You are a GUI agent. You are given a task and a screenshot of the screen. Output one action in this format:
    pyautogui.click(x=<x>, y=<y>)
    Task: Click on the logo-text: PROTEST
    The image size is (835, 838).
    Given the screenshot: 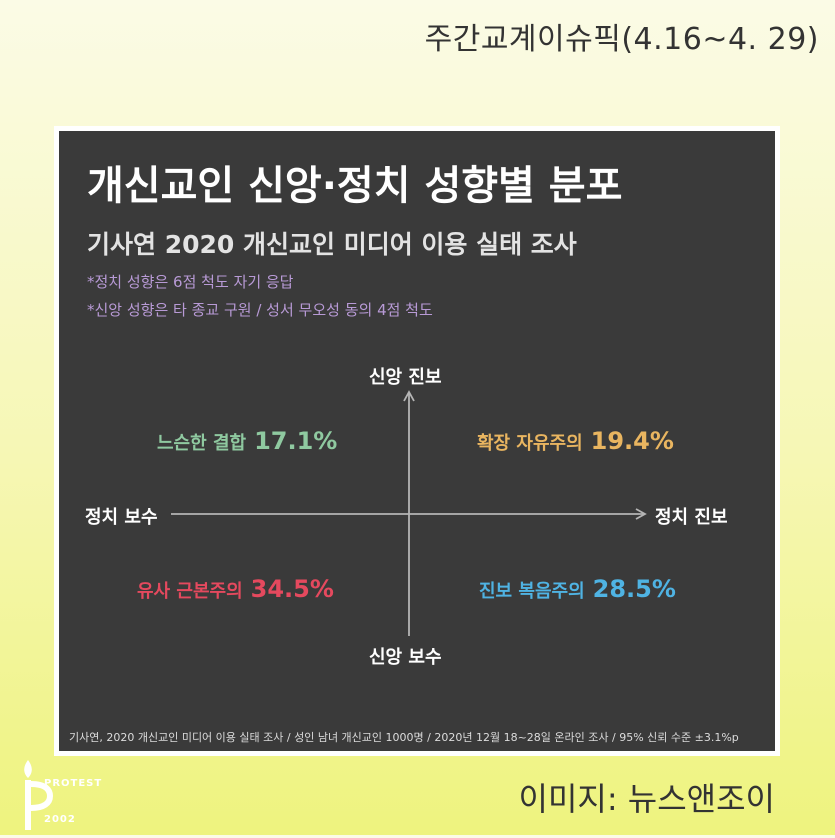 What is the action you would take?
    pyautogui.click(x=73, y=783)
    